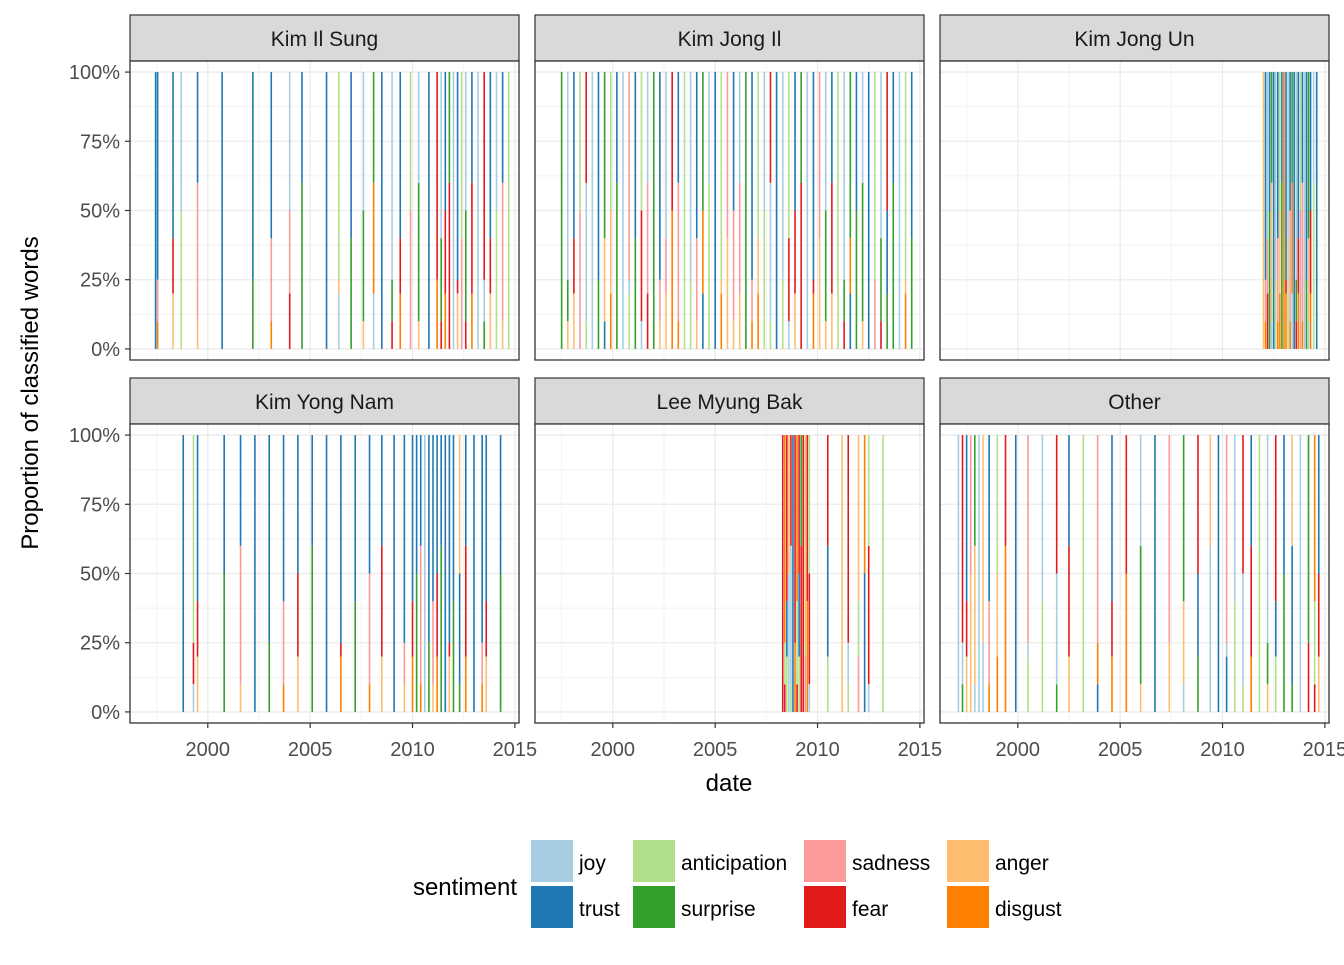 The width and height of the screenshot is (1344, 965). What do you see at coordinates (1120, 750) in the screenshot?
I see `x-tick-label: 2005` at bounding box center [1120, 750].